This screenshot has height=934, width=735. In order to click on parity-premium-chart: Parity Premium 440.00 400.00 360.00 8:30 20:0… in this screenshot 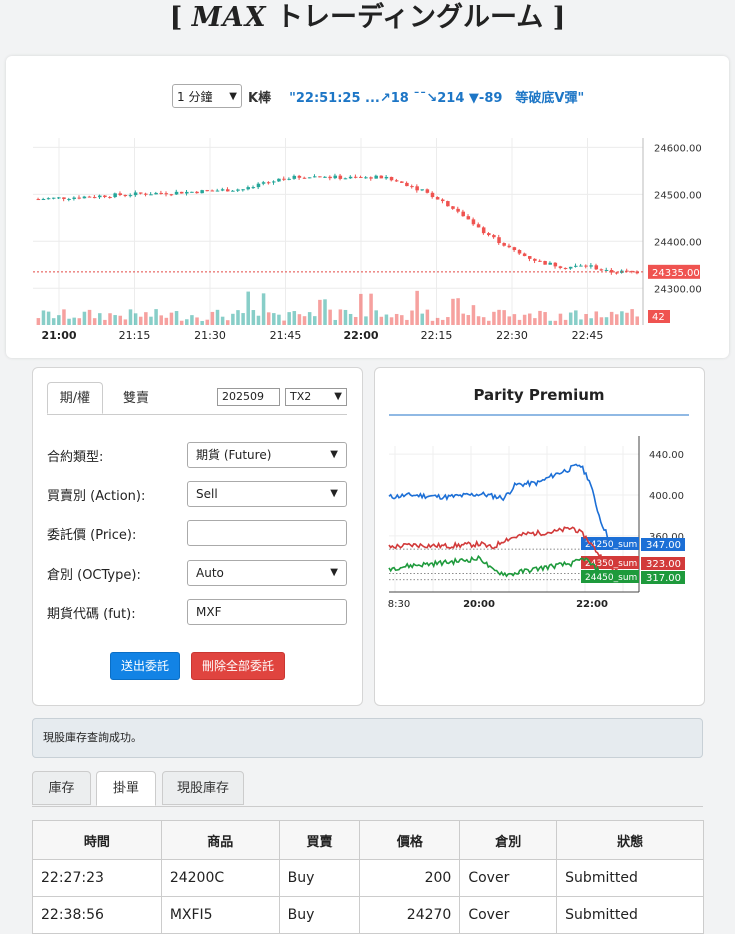, I will do `click(539, 493)`.